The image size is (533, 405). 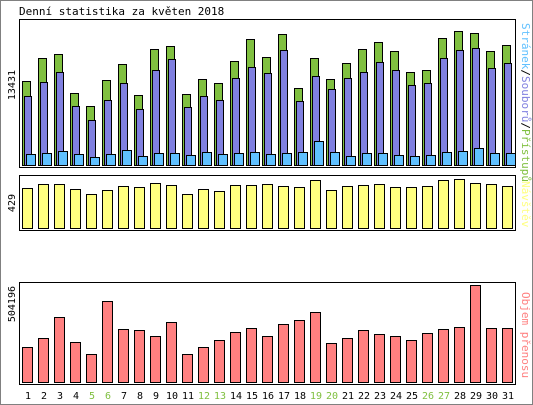 What do you see at coordinates (108, 396) in the screenshot?
I see `day-label: 6` at bounding box center [108, 396].